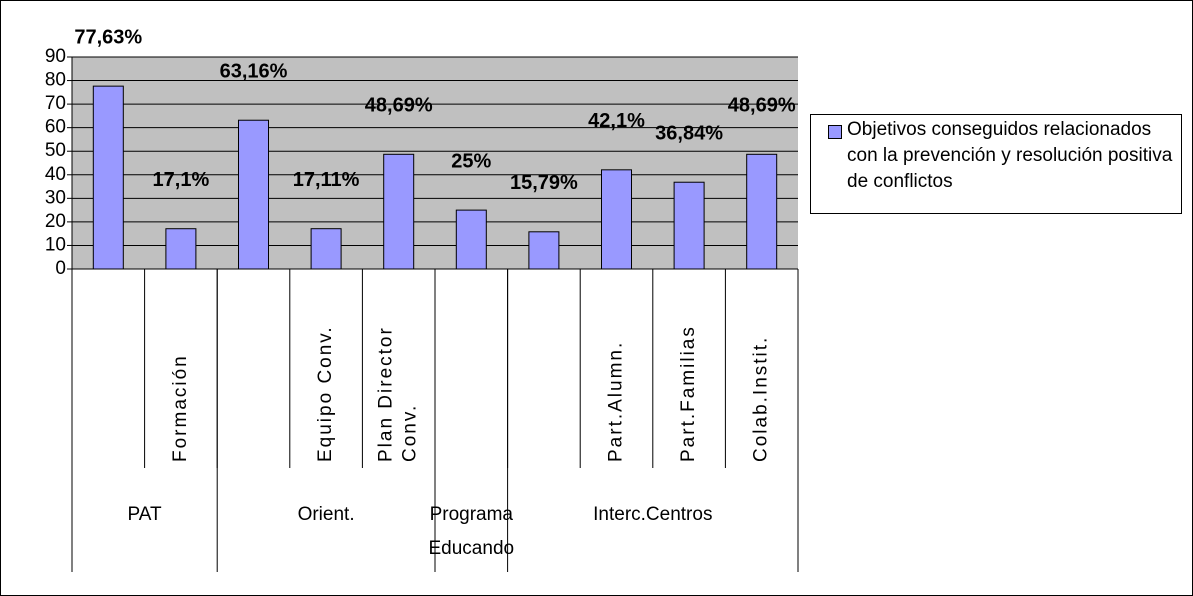 The width and height of the screenshot is (1193, 596). What do you see at coordinates (472, 514) in the screenshot?
I see `group-label-line: Programa` at bounding box center [472, 514].